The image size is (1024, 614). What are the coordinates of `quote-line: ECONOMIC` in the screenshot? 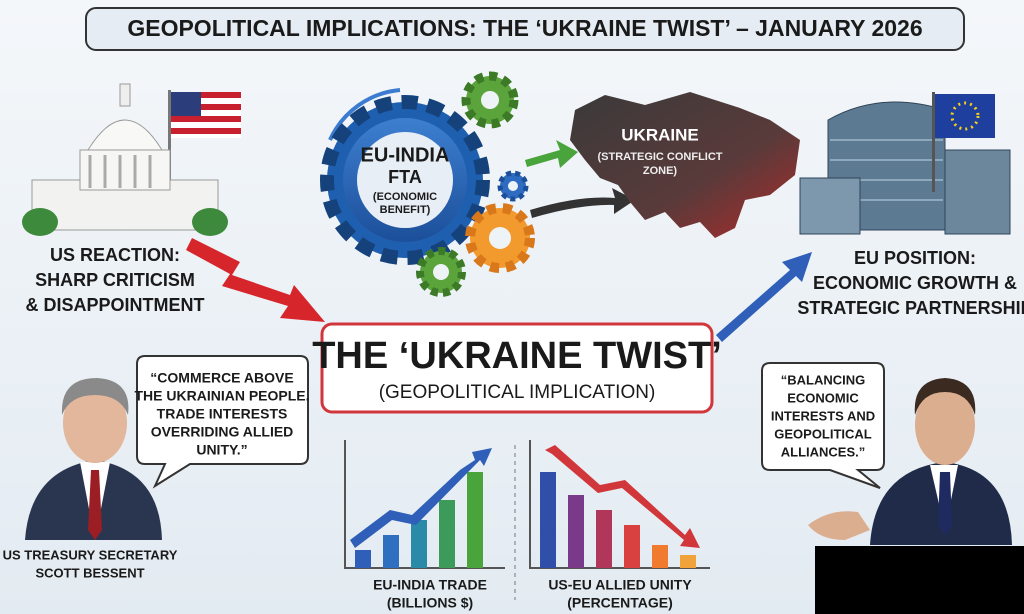 It's located at (823, 397).